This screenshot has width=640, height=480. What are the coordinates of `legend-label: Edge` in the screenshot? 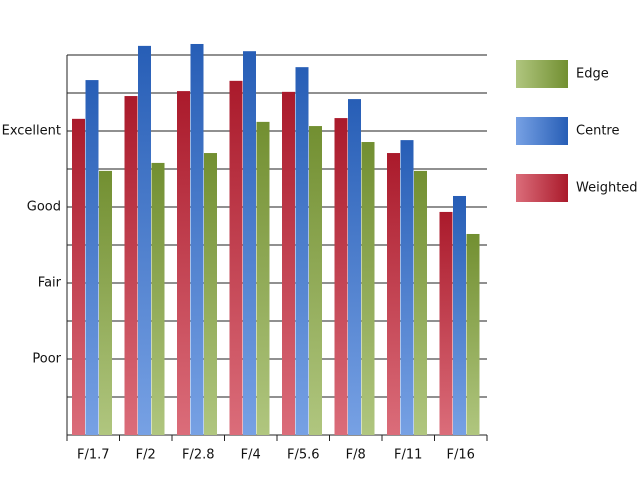 It's located at (592, 74).